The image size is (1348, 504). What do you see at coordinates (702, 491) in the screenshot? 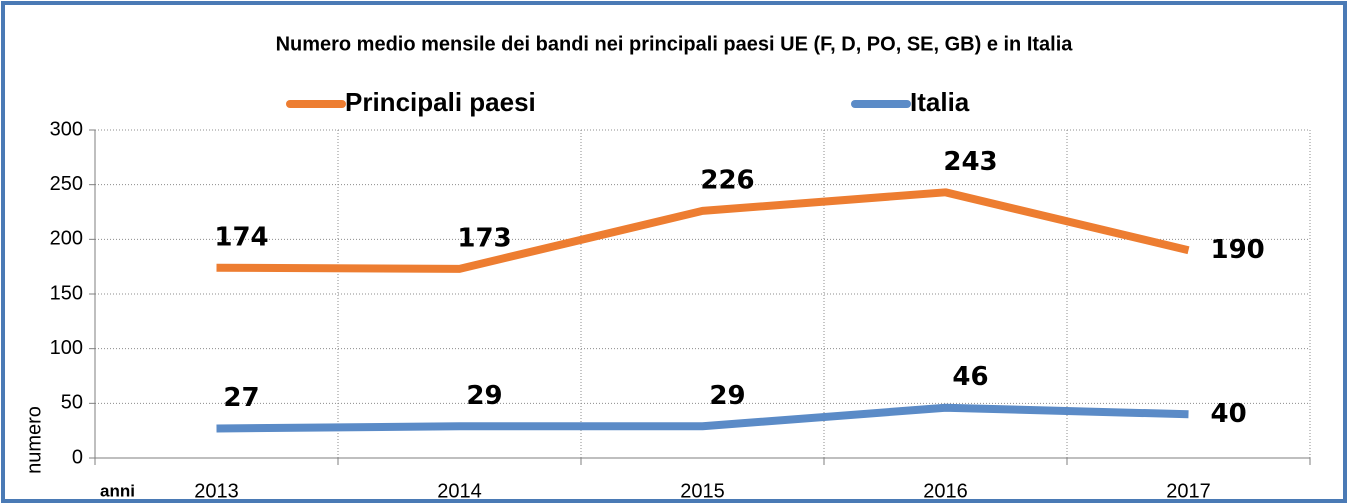
I see `x-tick-label: 2015` at bounding box center [702, 491].